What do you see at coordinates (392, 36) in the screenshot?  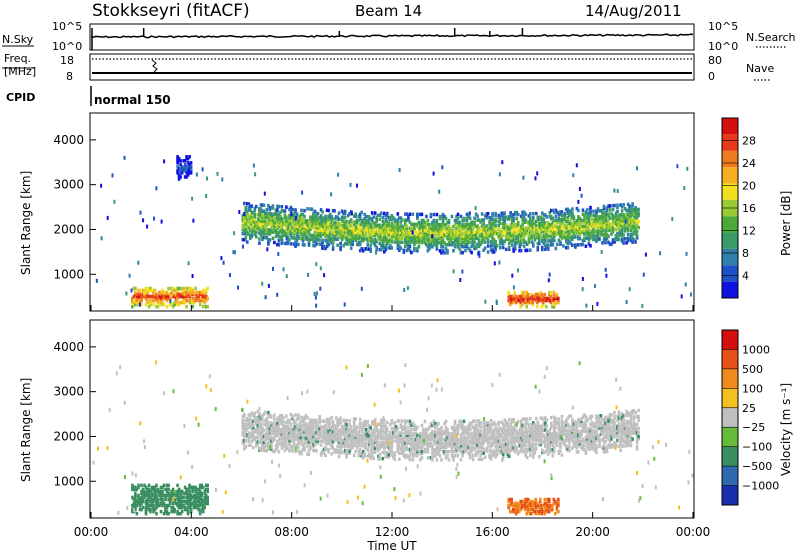 I see `nsky-trace` at bounding box center [392, 36].